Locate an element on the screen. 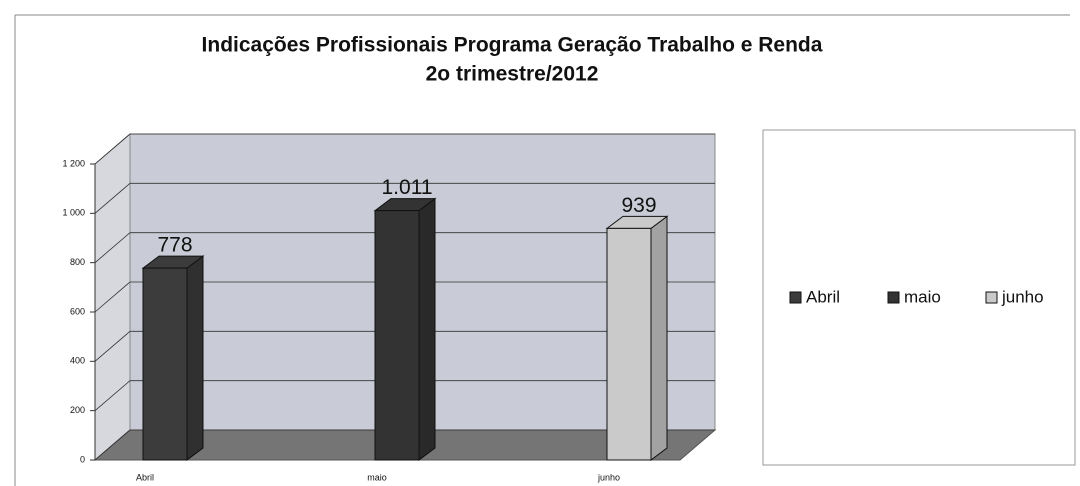 Image resolution: width=1080 pixels, height=486 pixels. y-tick-label: 600 is located at coordinates (77, 311).